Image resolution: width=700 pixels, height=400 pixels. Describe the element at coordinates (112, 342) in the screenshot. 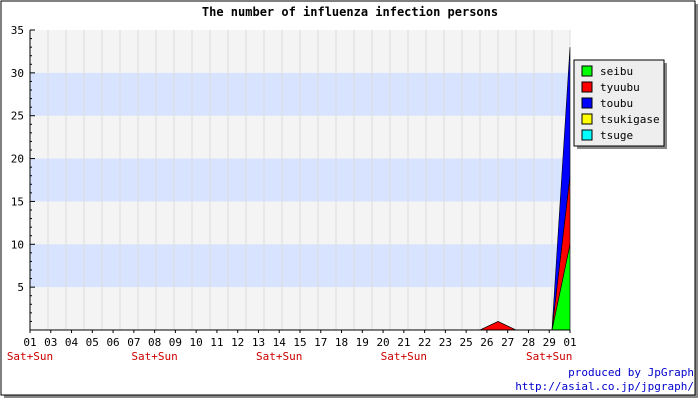

I see `x-tick-label: 06` at that location.